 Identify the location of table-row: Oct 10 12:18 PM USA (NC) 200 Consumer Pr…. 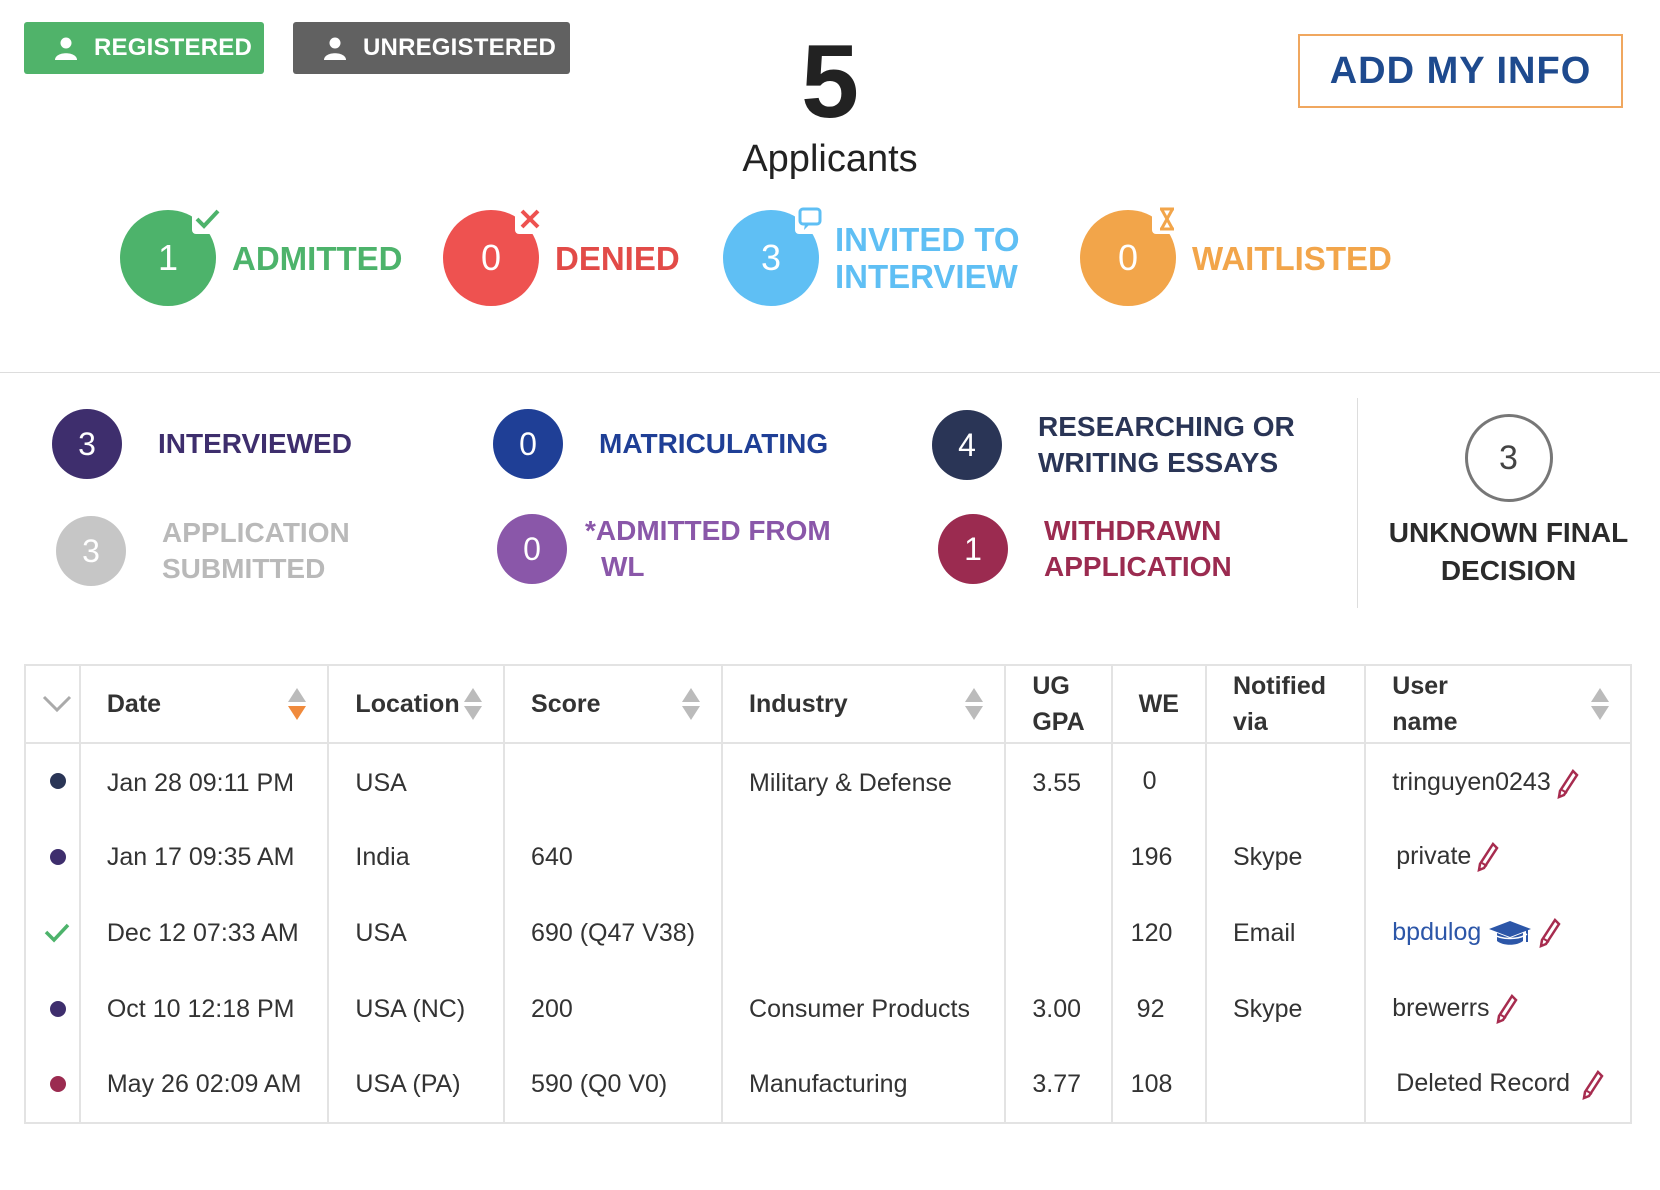
(828, 1009).